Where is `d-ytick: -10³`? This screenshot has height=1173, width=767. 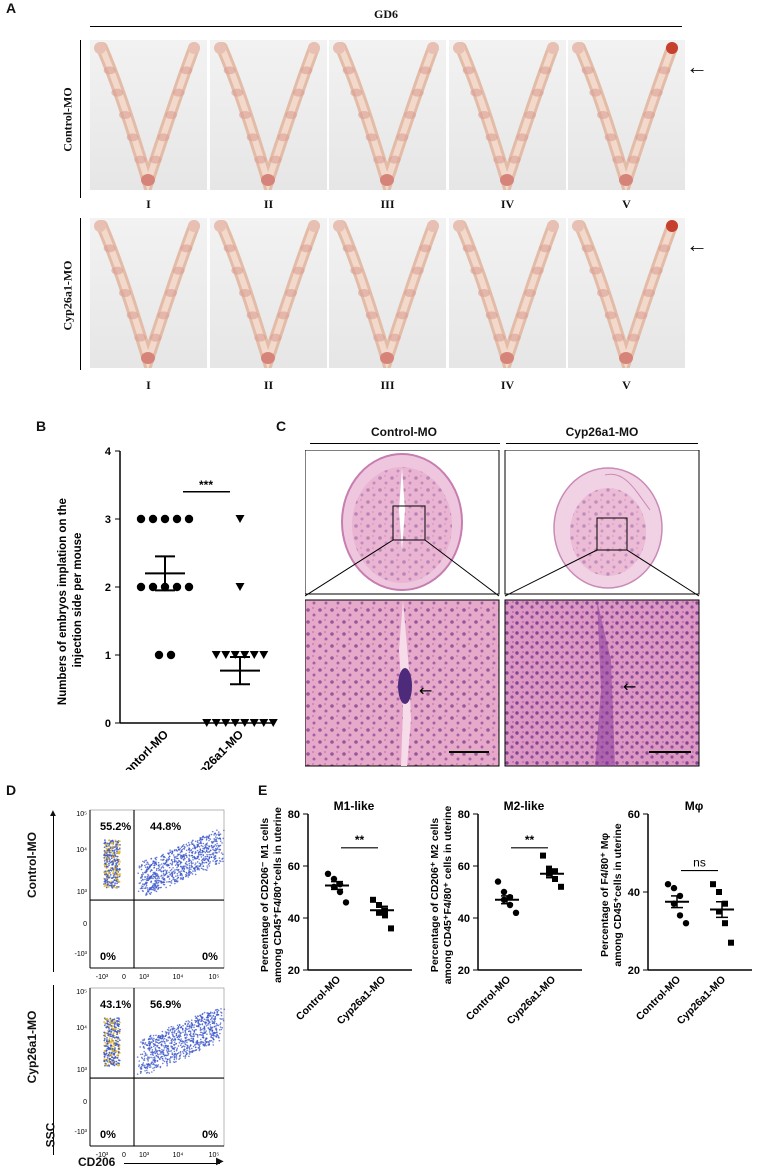
d-ytick: -10³ is located at coordinates (81, 954).